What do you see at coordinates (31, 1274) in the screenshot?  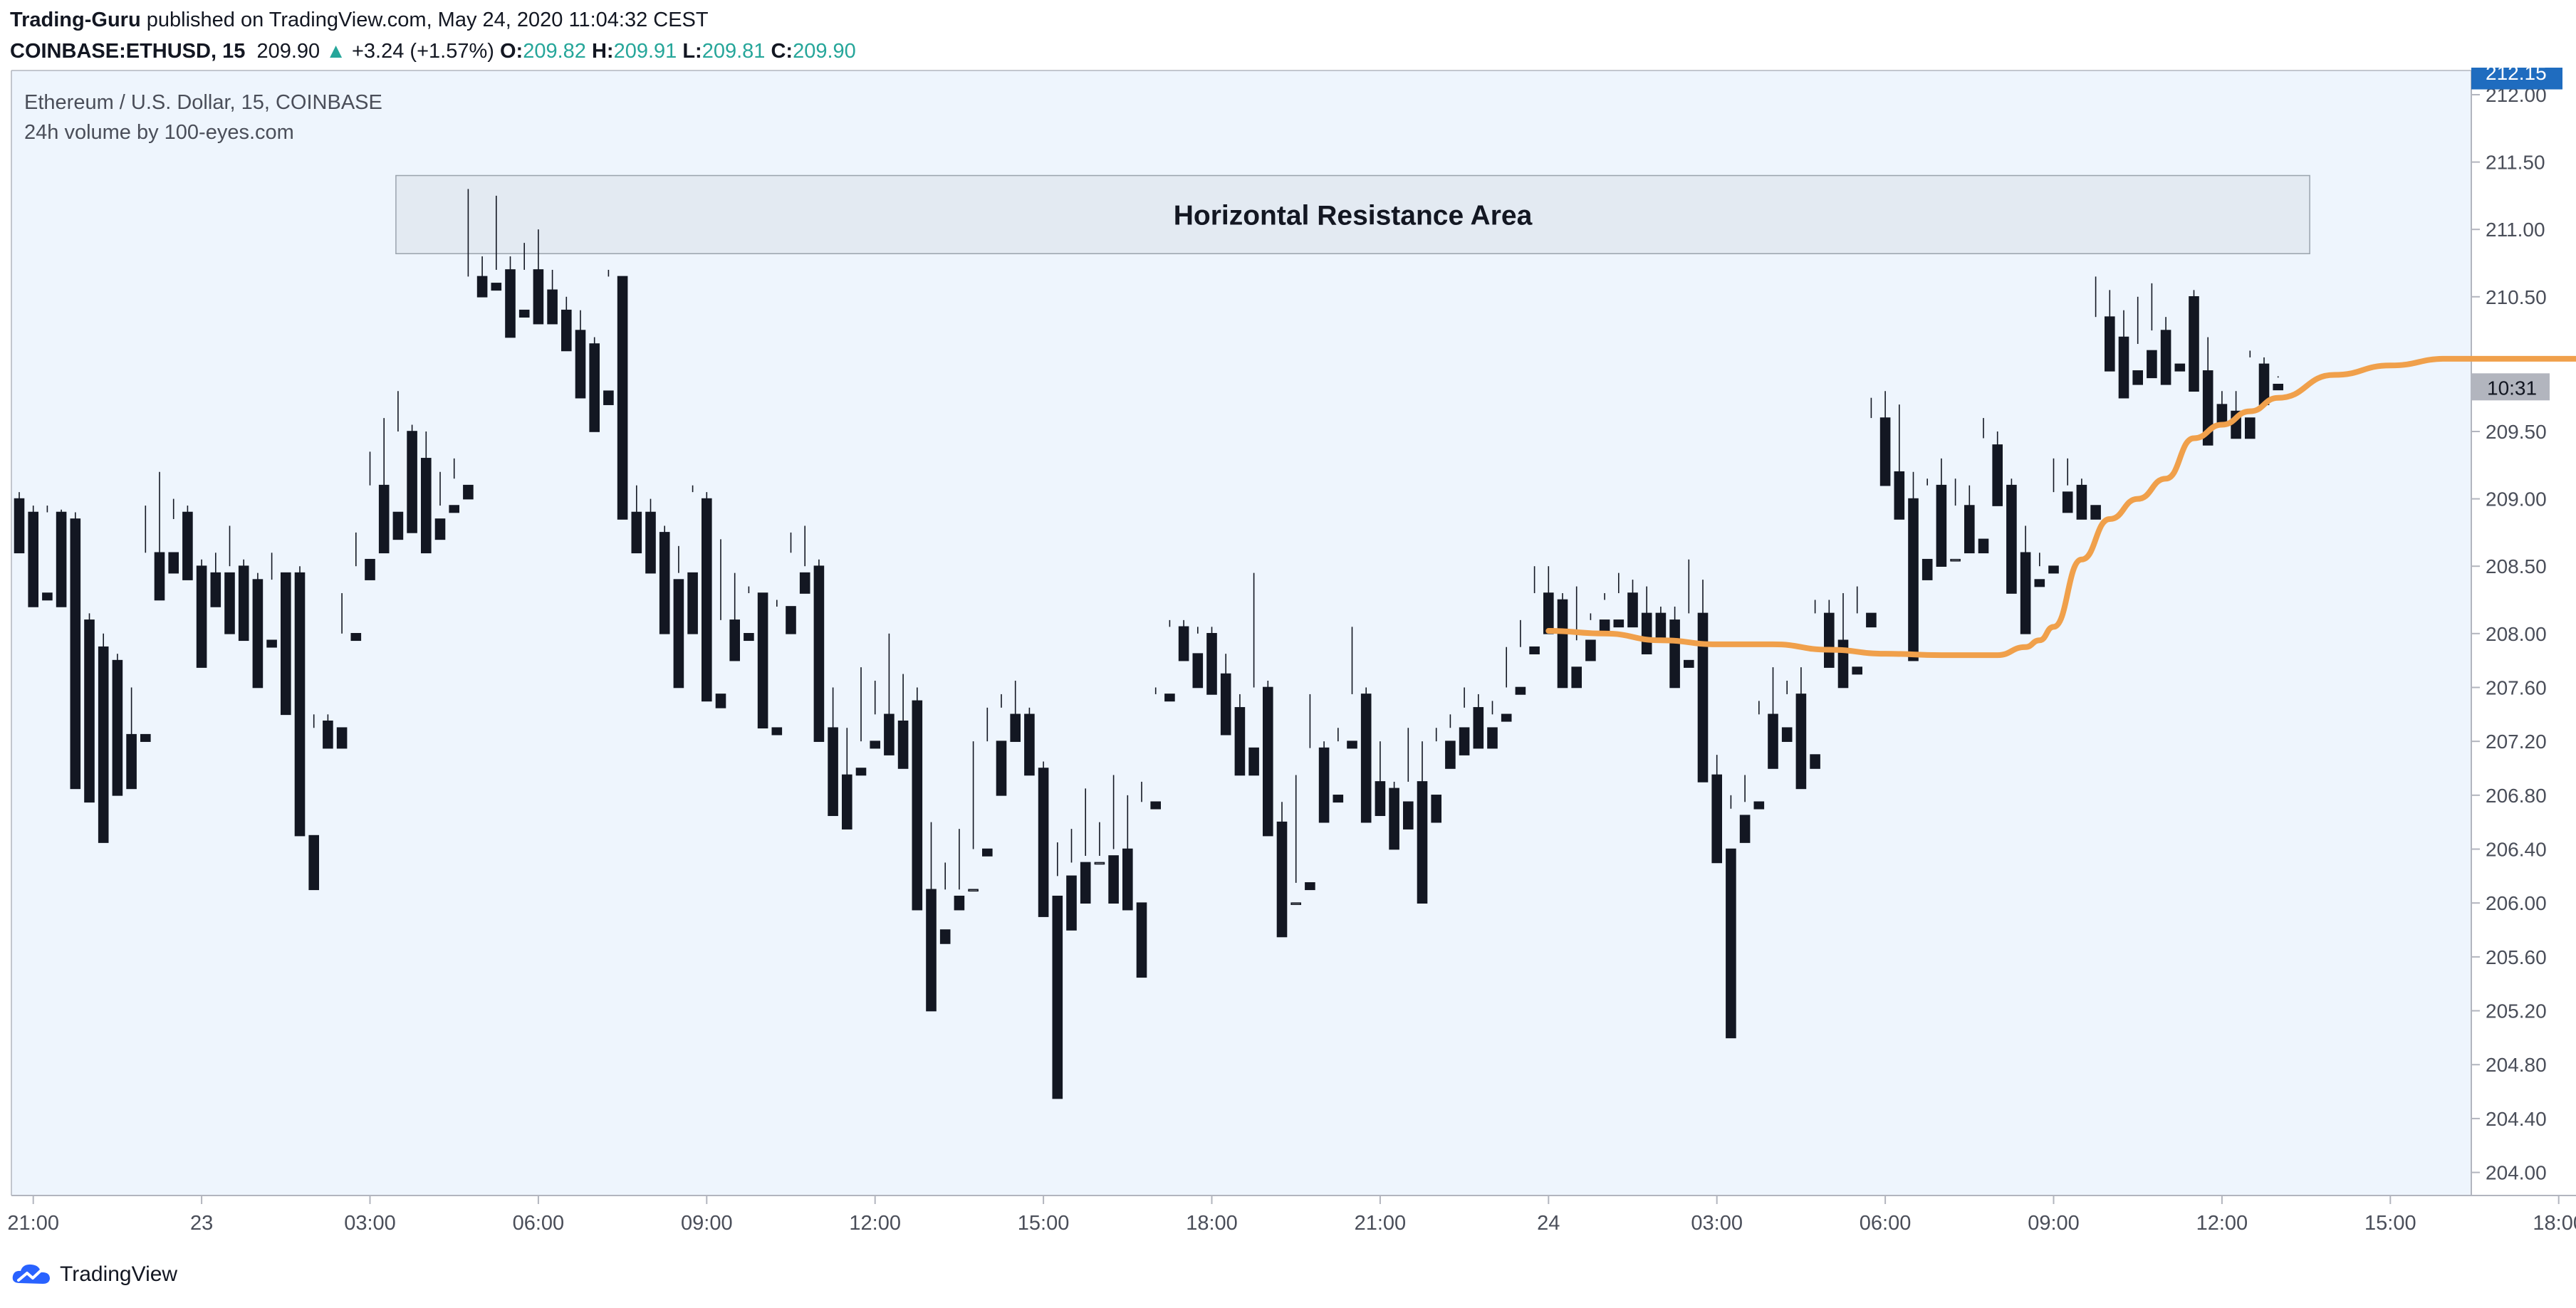 I see `tradingview-cloud-icon` at bounding box center [31, 1274].